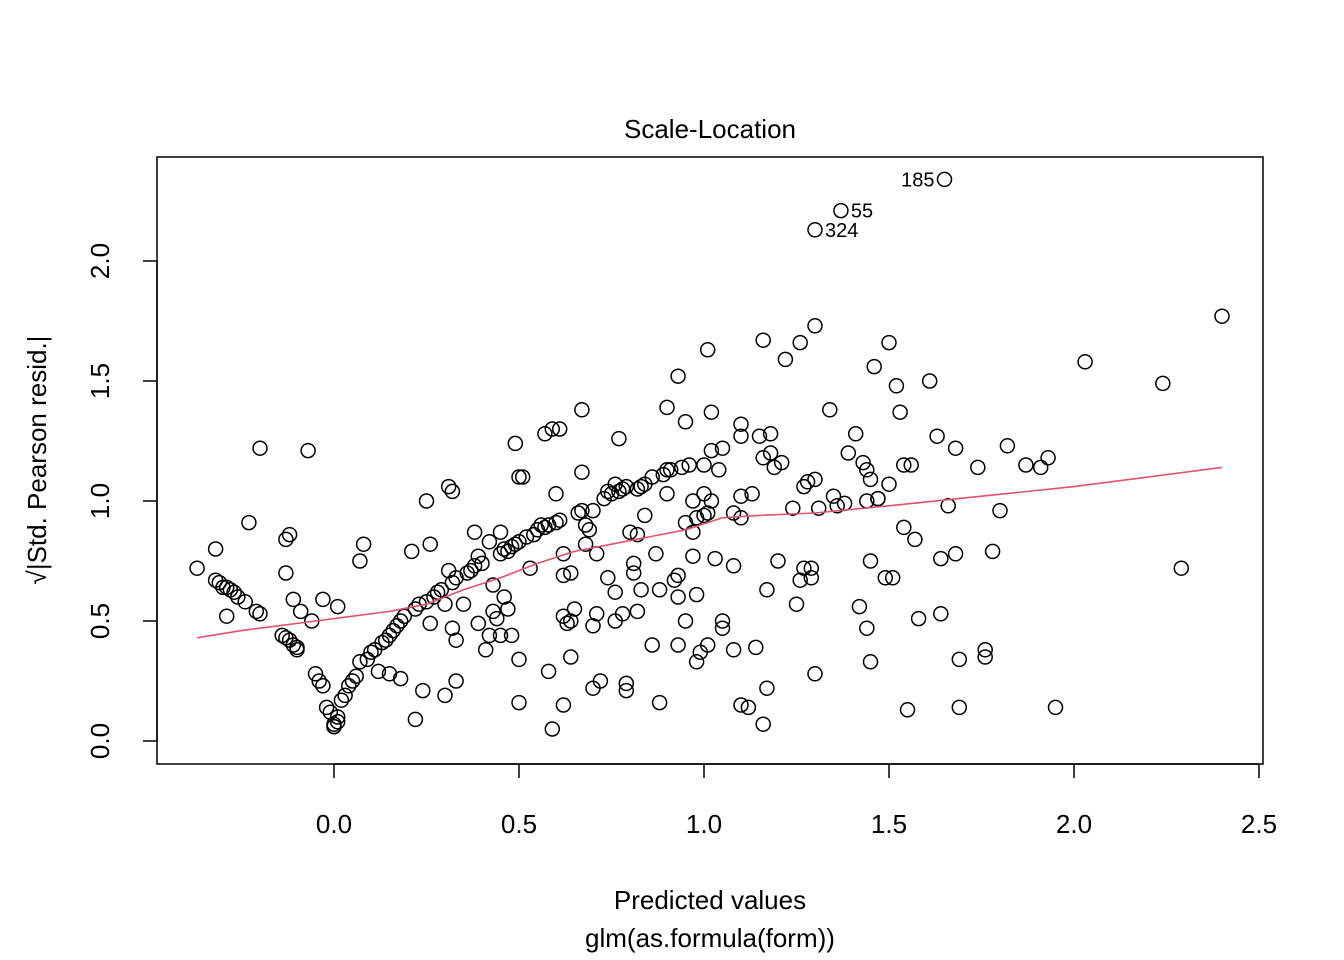  Describe the element at coordinates (889, 824) in the screenshot. I see `x-tick-label: 1.5` at that location.